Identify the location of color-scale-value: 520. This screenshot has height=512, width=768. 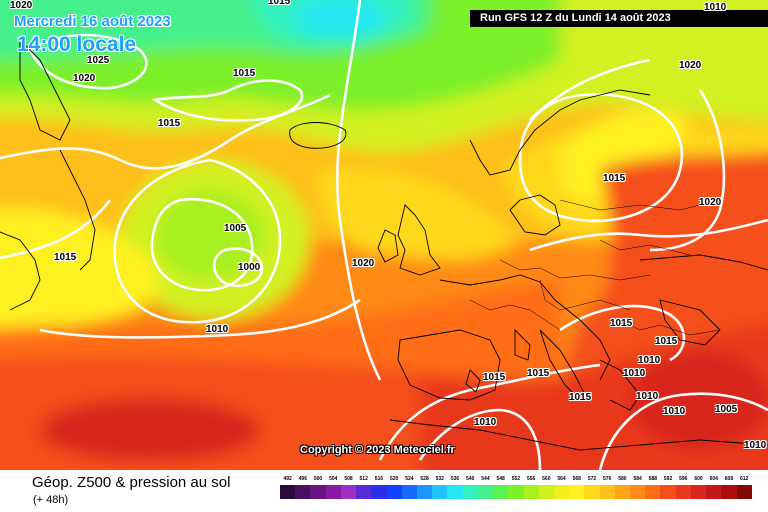
(394, 479).